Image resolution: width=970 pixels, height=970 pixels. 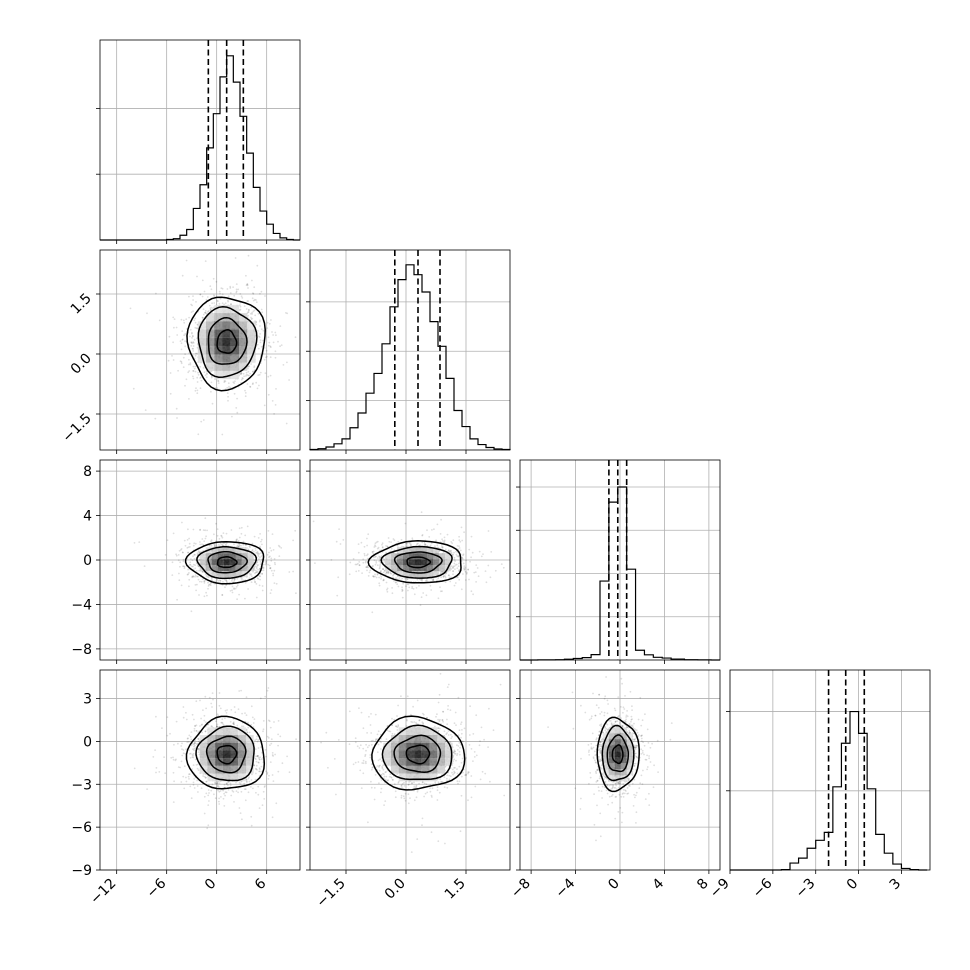 I want to click on panel-1-2-content, so click(x=408, y=562).